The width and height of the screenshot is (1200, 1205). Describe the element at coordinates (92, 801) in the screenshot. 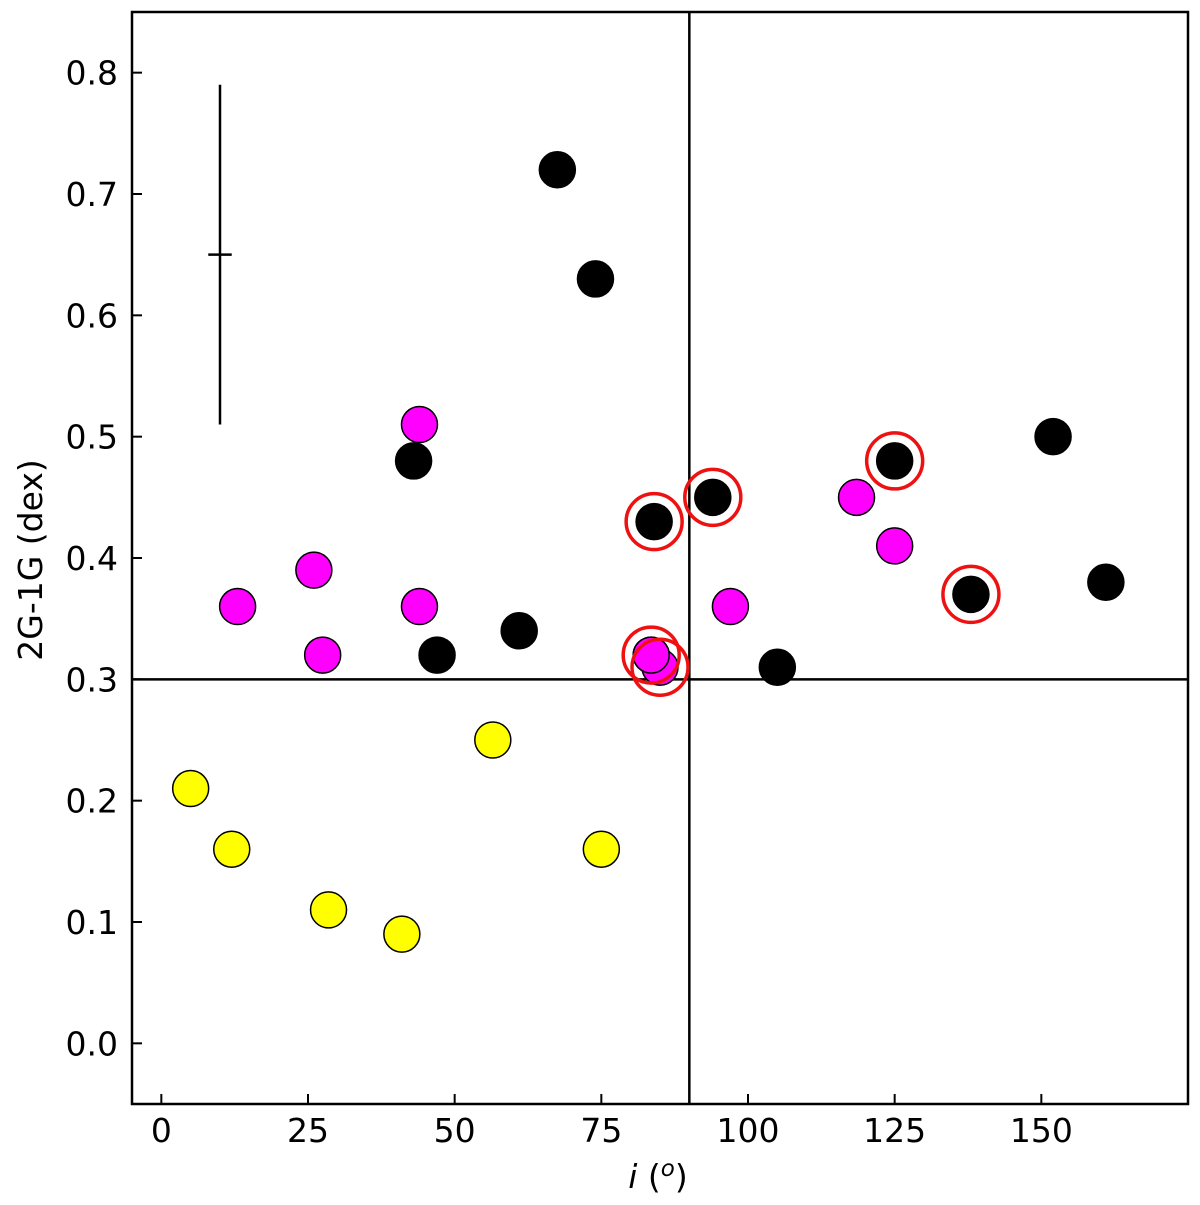

I see `y-tick-label: 0.2` at that location.